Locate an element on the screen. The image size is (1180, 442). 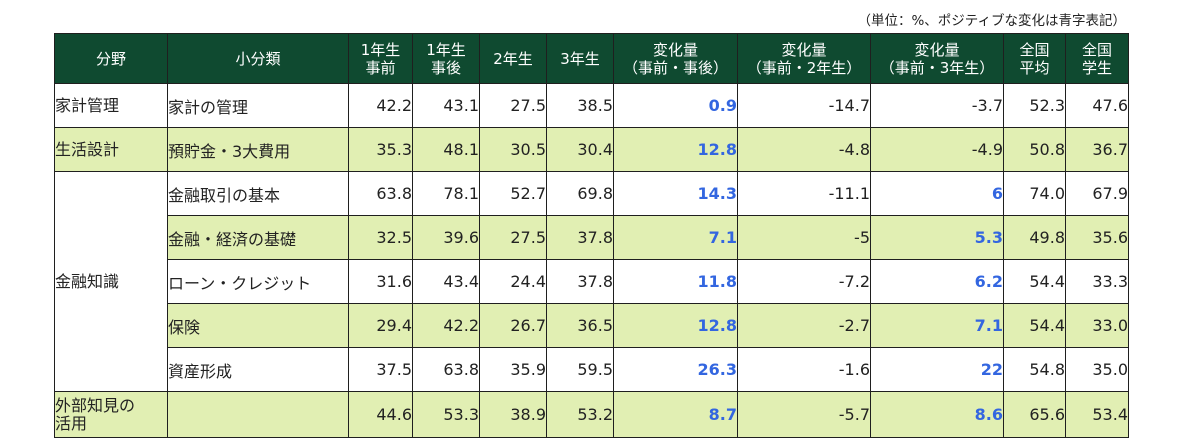
header-change-before-after: 変化量 （事前・事後） is located at coordinates (675, 58).